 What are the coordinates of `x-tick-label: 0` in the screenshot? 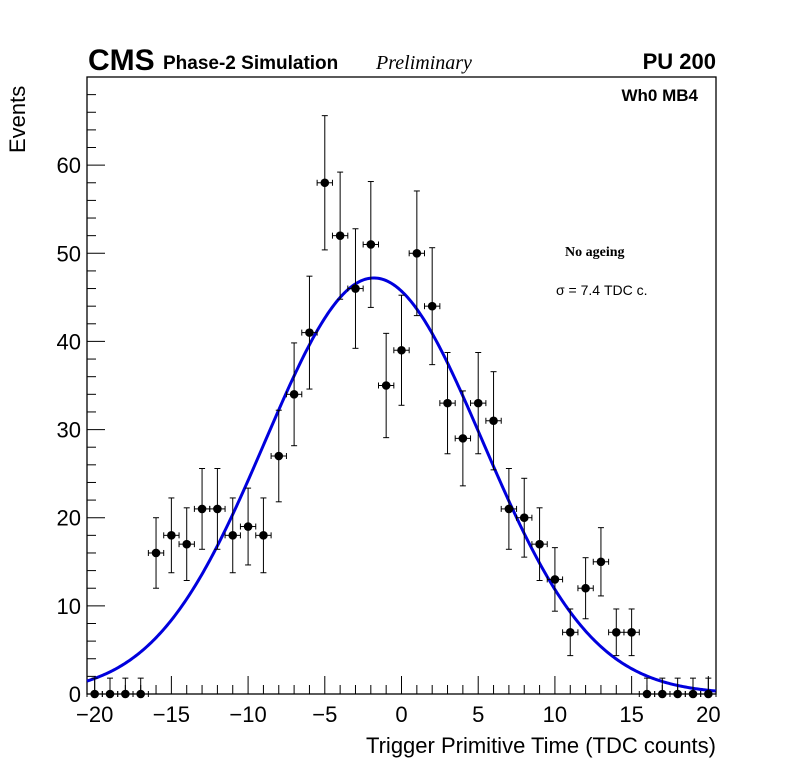 It's located at (401, 714).